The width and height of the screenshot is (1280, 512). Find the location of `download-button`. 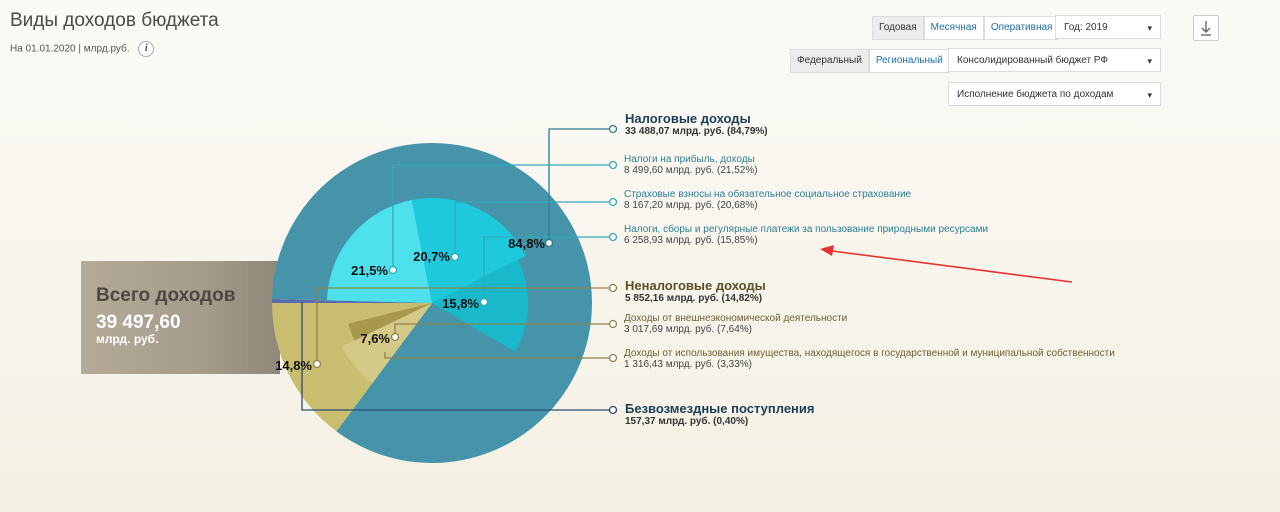

download-button is located at coordinates (1206, 28).